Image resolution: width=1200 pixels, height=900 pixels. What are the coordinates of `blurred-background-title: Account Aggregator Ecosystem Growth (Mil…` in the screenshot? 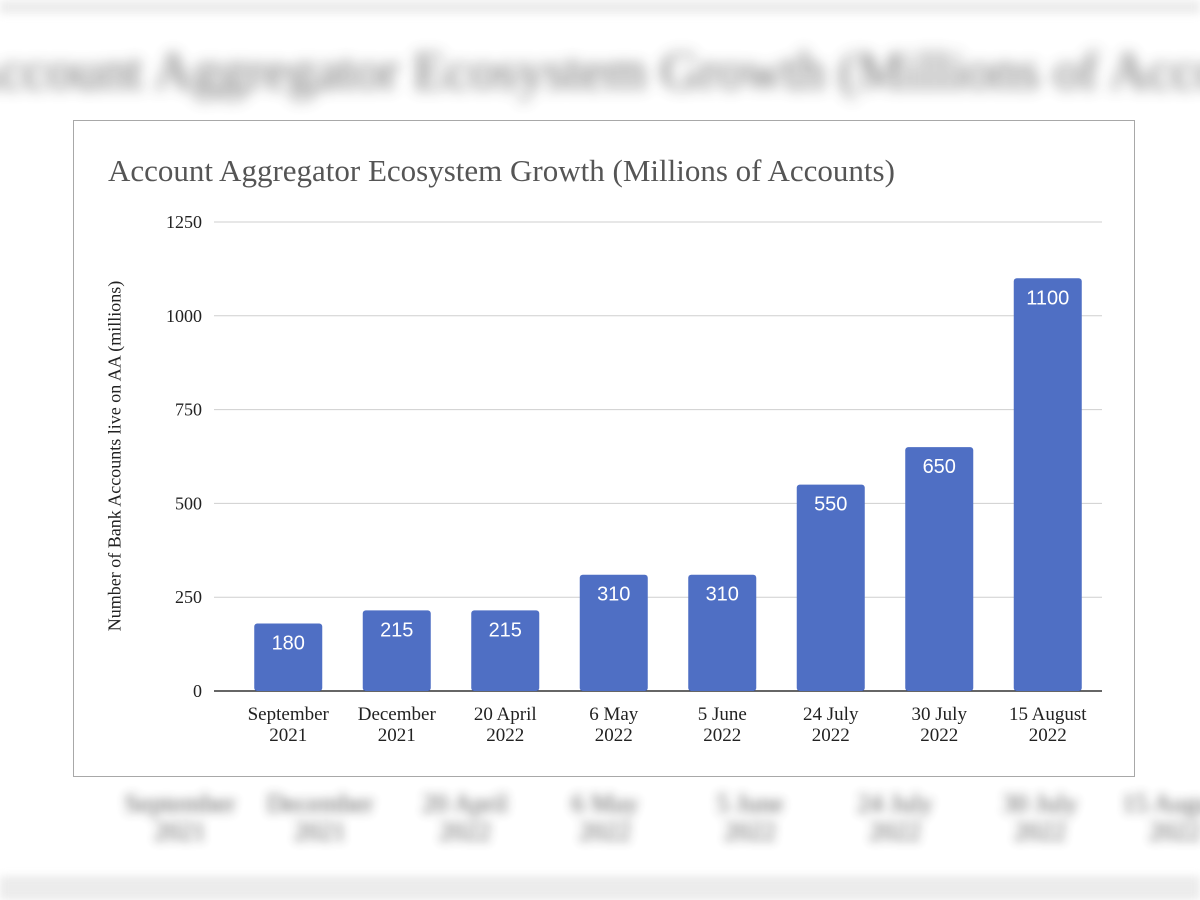 It's located at (600, 71).